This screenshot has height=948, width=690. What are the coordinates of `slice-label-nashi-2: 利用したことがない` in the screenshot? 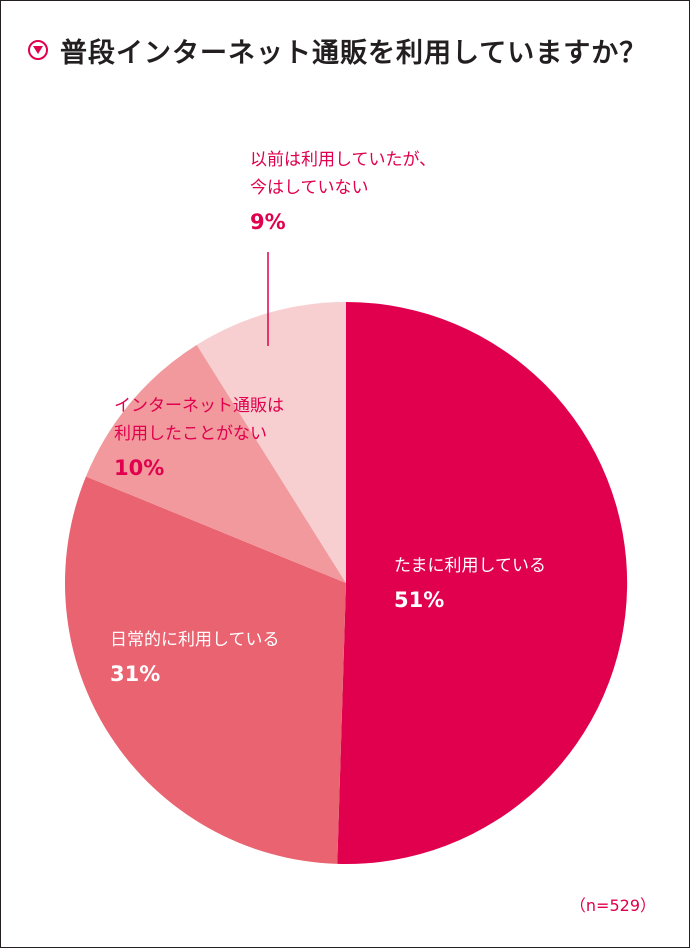 It's located at (190, 434).